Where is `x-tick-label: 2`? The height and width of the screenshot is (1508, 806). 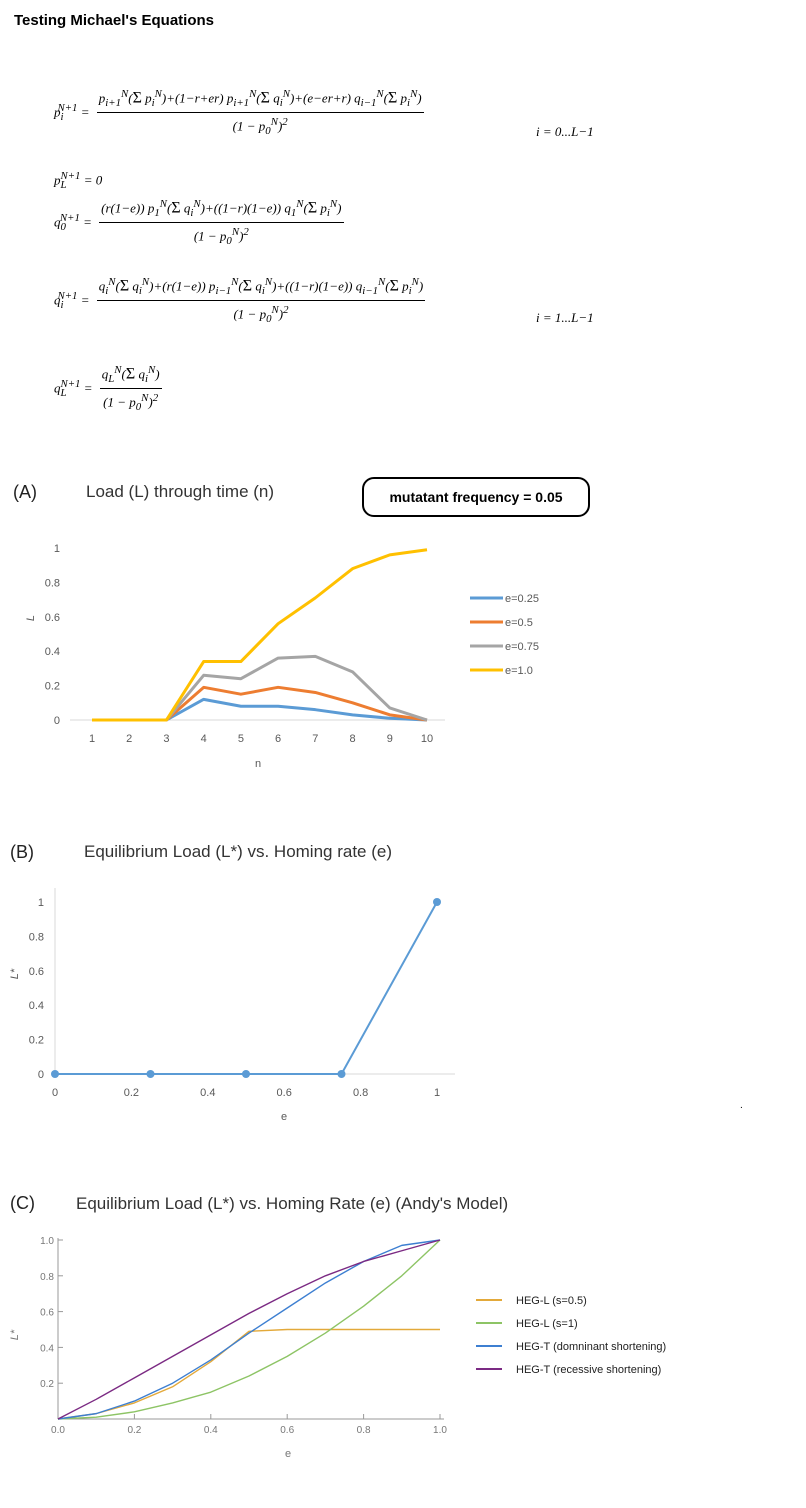
x-tick-label: 2 is located at coordinates (129, 739).